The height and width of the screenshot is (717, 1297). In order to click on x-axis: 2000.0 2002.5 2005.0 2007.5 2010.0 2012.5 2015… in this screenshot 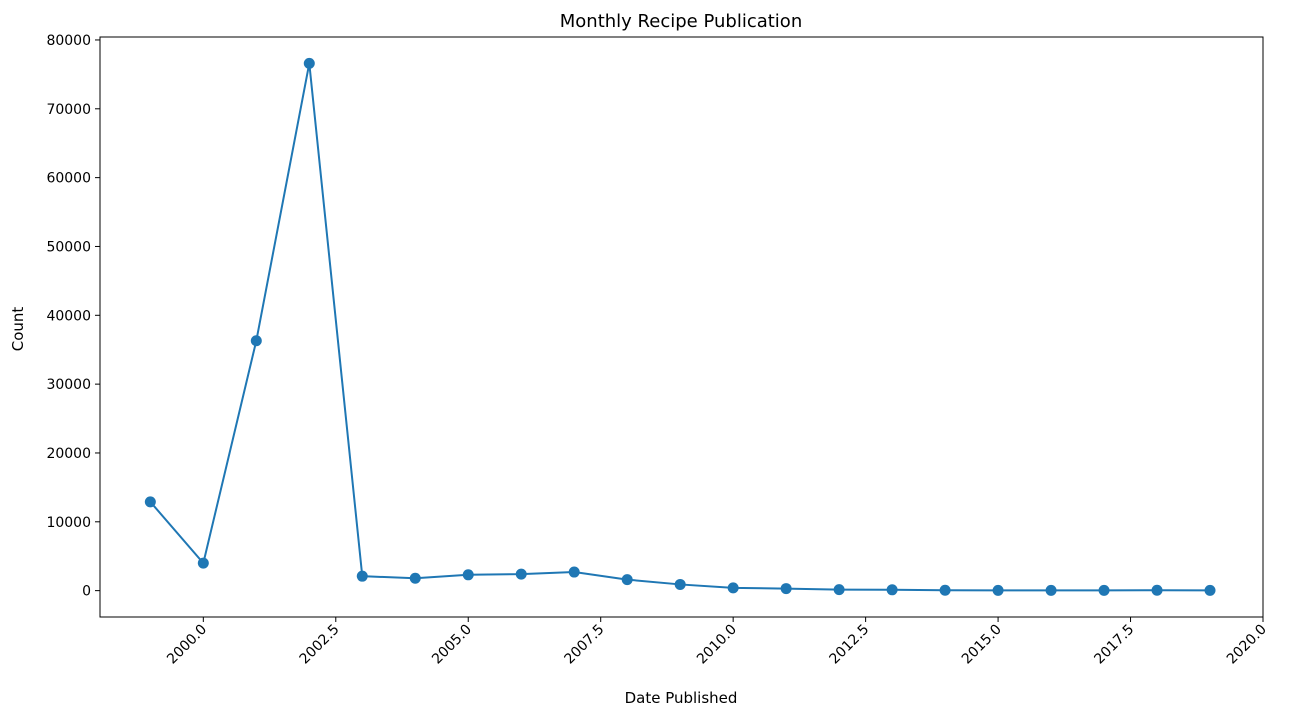, I will do `click(717, 642)`.